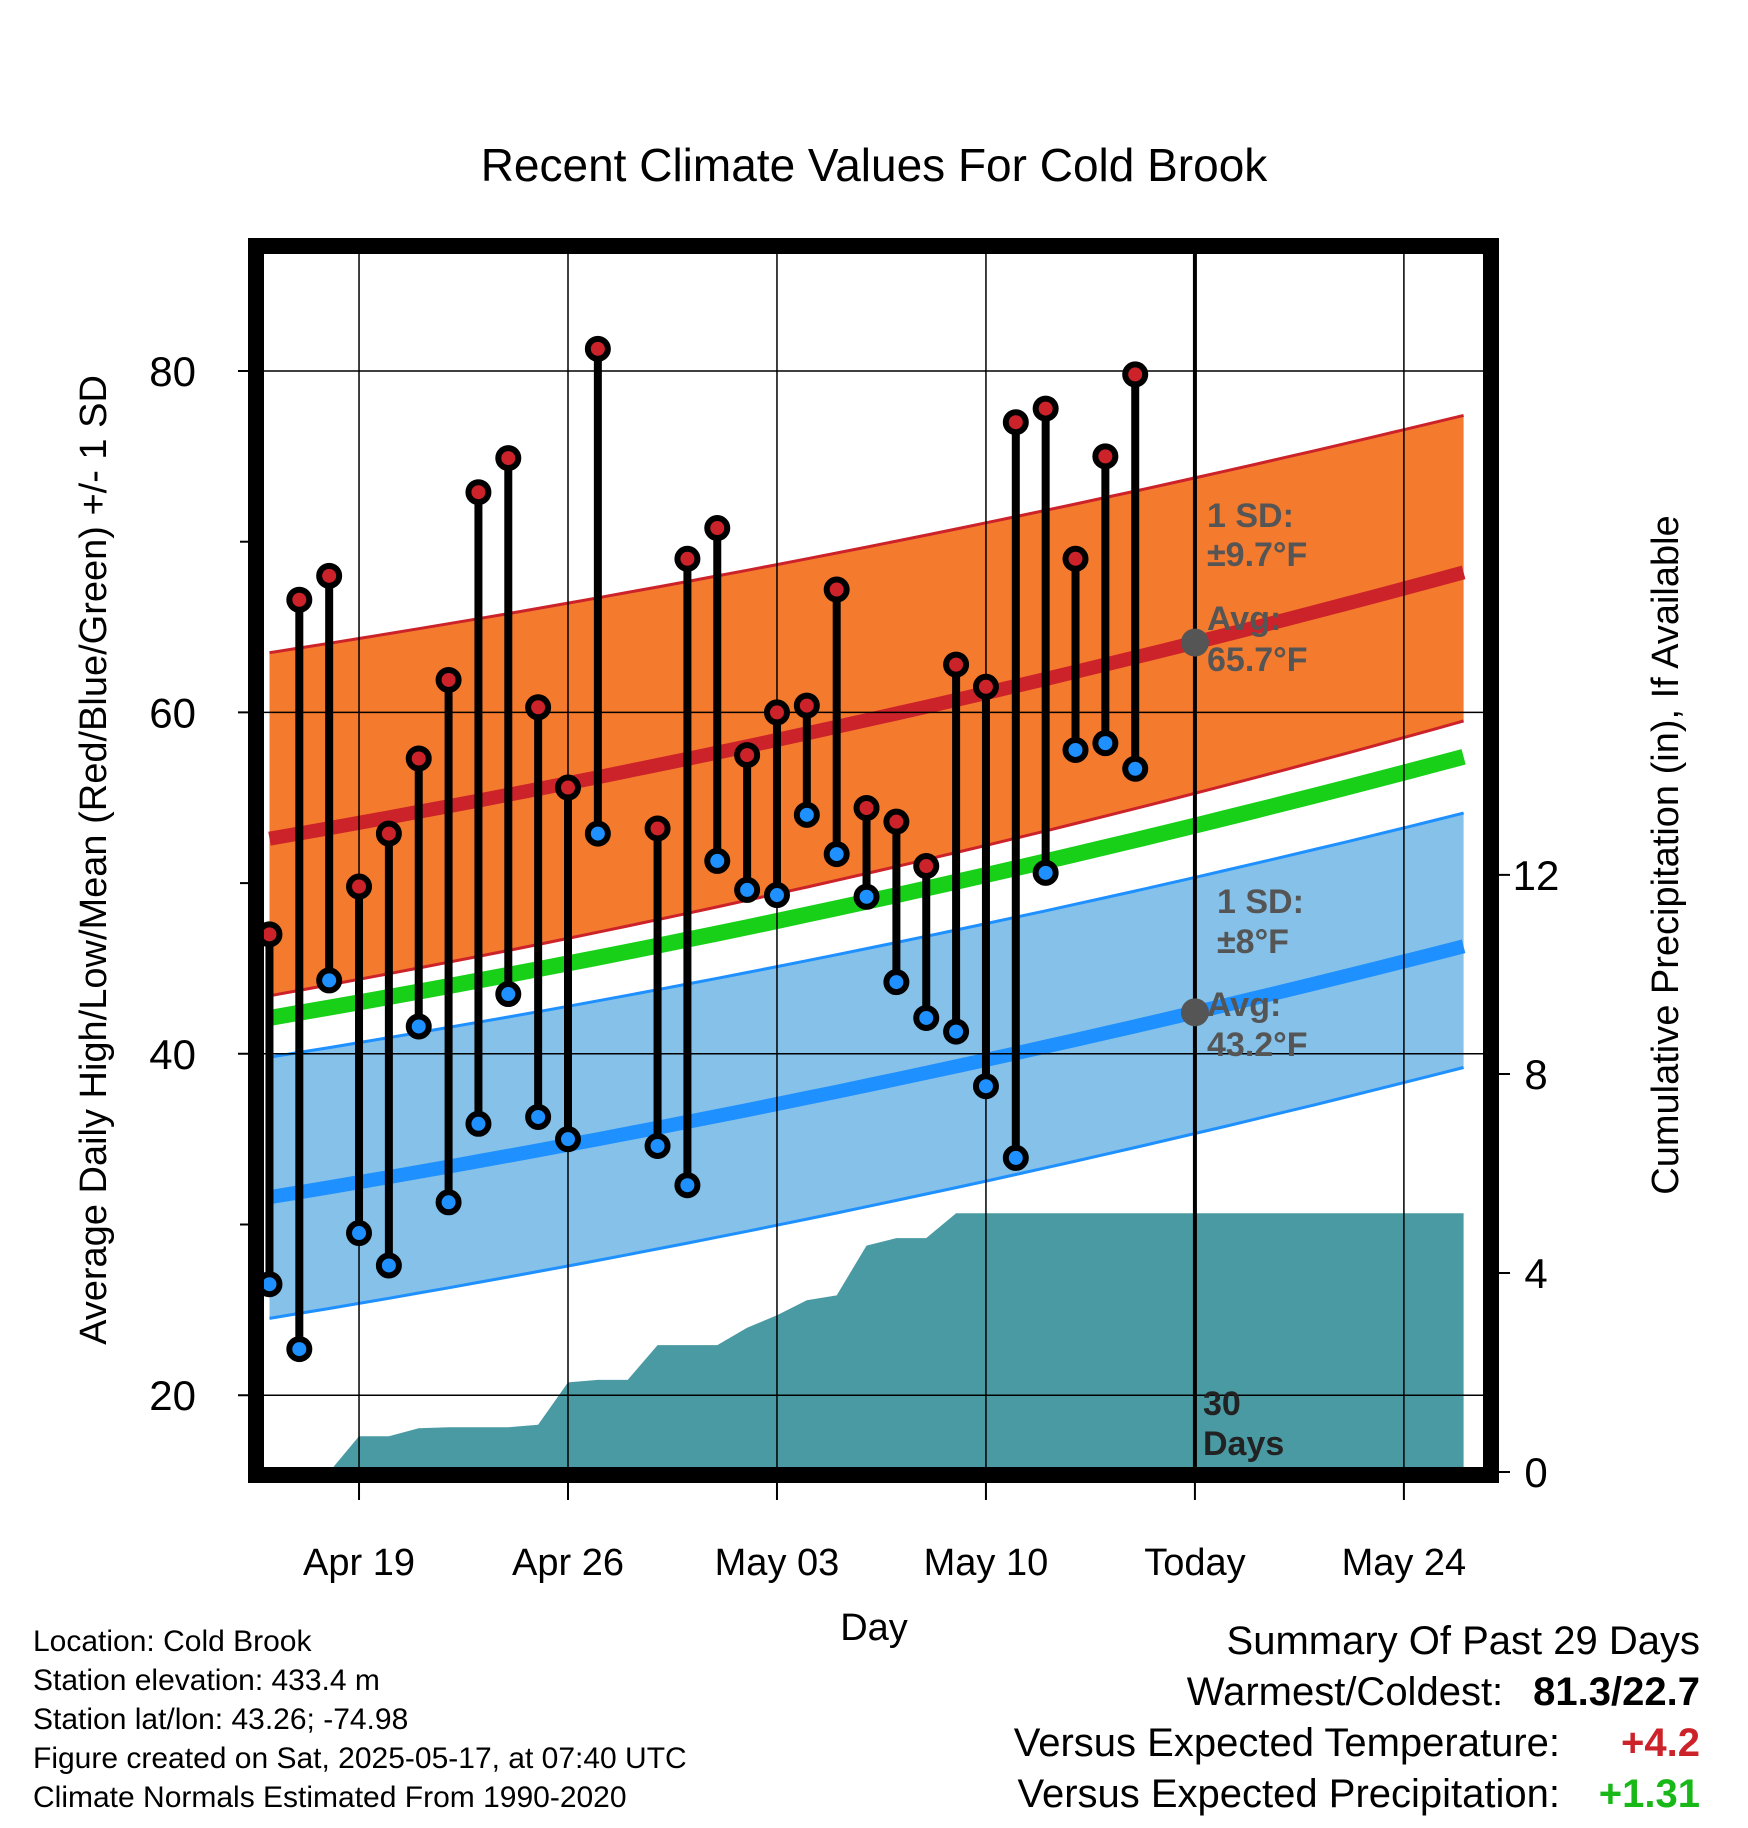  What do you see at coordinates (866, 534) in the screenshot?
I see `high-upper-edge` at bounding box center [866, 534].